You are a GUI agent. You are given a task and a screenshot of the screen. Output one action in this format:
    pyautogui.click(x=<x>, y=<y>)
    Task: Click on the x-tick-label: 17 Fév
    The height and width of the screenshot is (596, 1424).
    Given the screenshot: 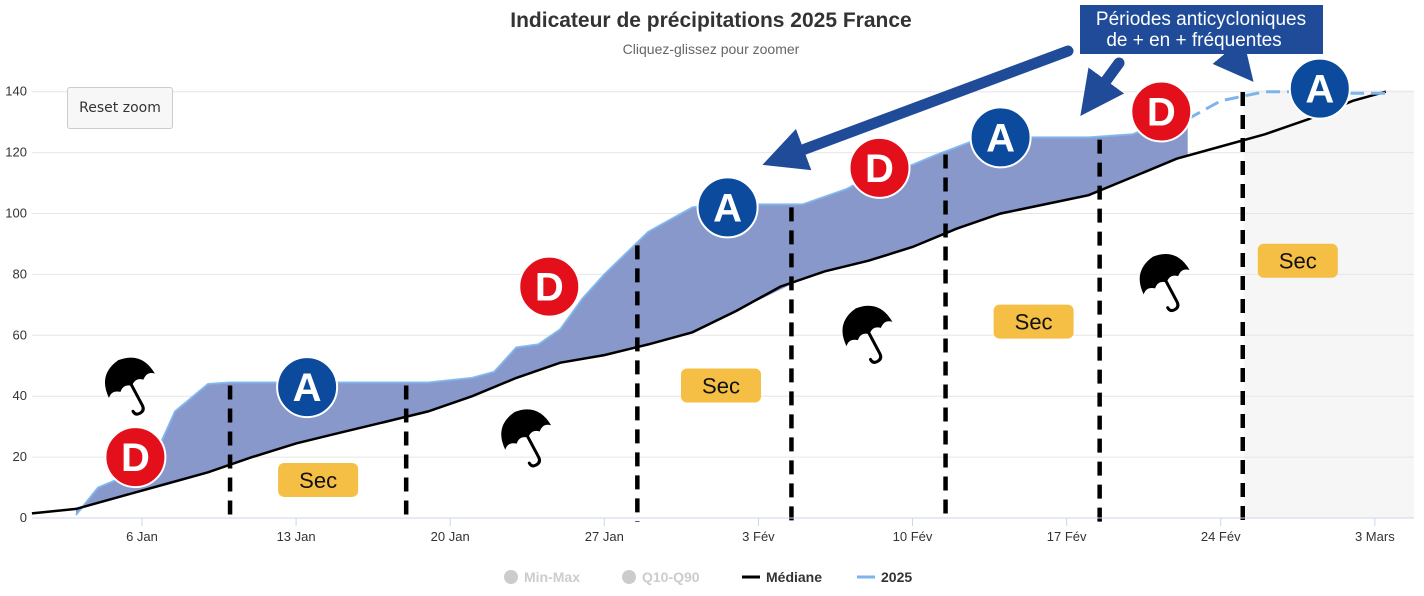 What is the action you would take?
    pyautogui.click(x=1067, y=536)
    